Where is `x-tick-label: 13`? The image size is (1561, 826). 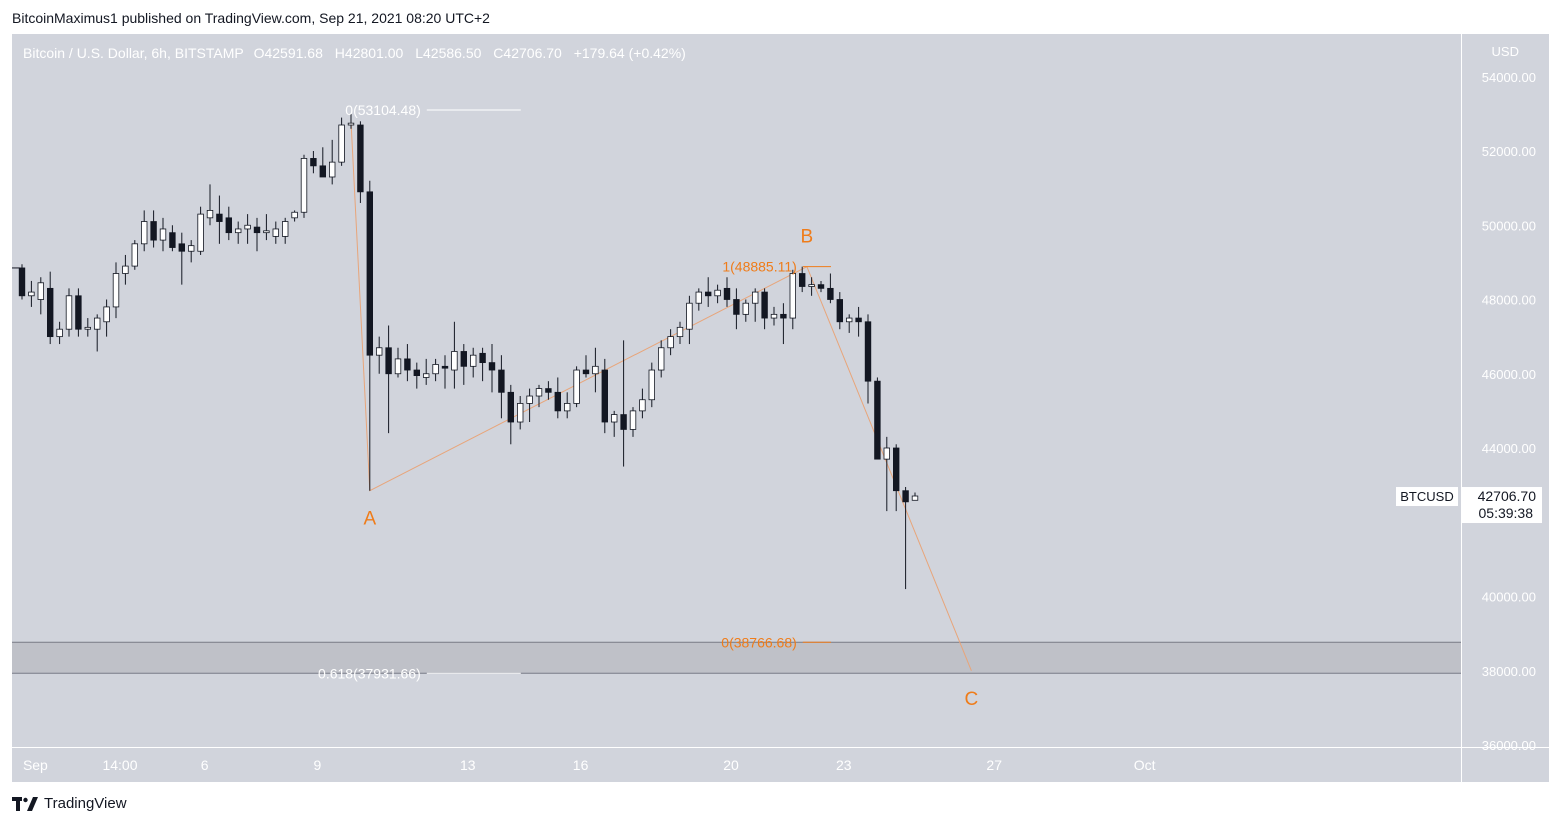 x-tick-label: 13 is located at coordinates (468, 765).